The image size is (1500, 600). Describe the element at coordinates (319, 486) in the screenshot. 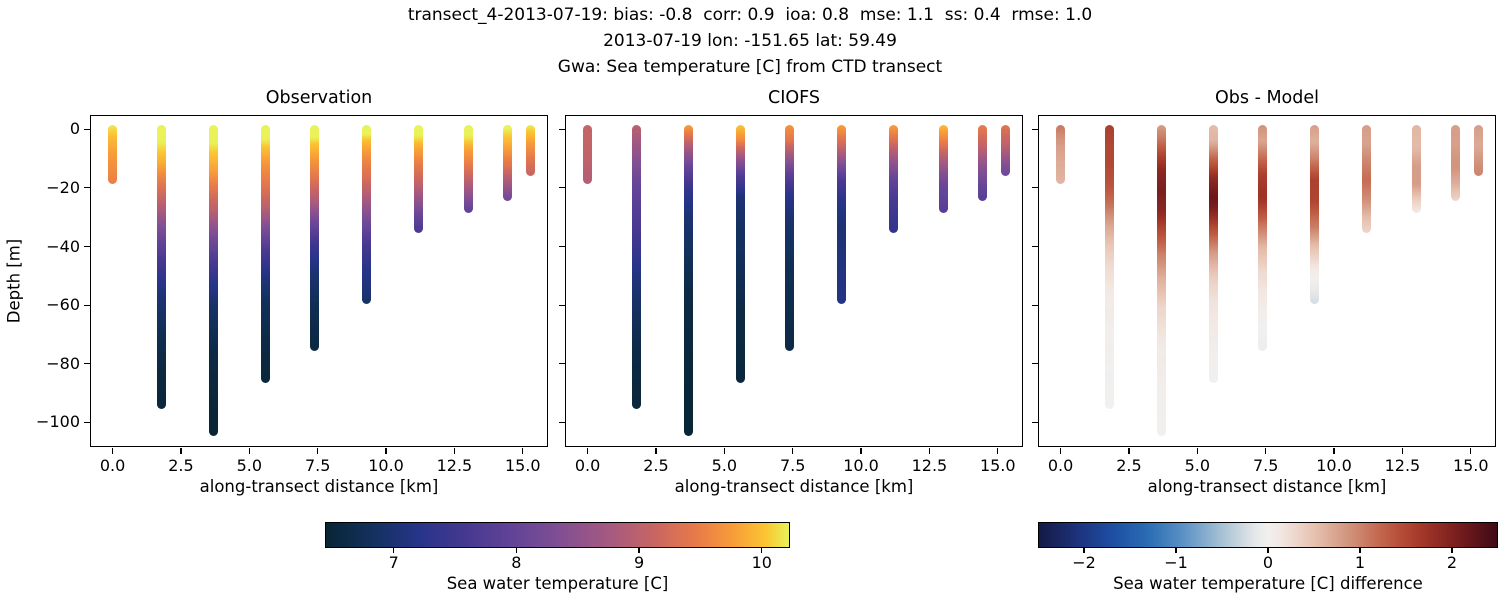

I see `x-axis-label-observation: along-transect distance [km]` at that location.